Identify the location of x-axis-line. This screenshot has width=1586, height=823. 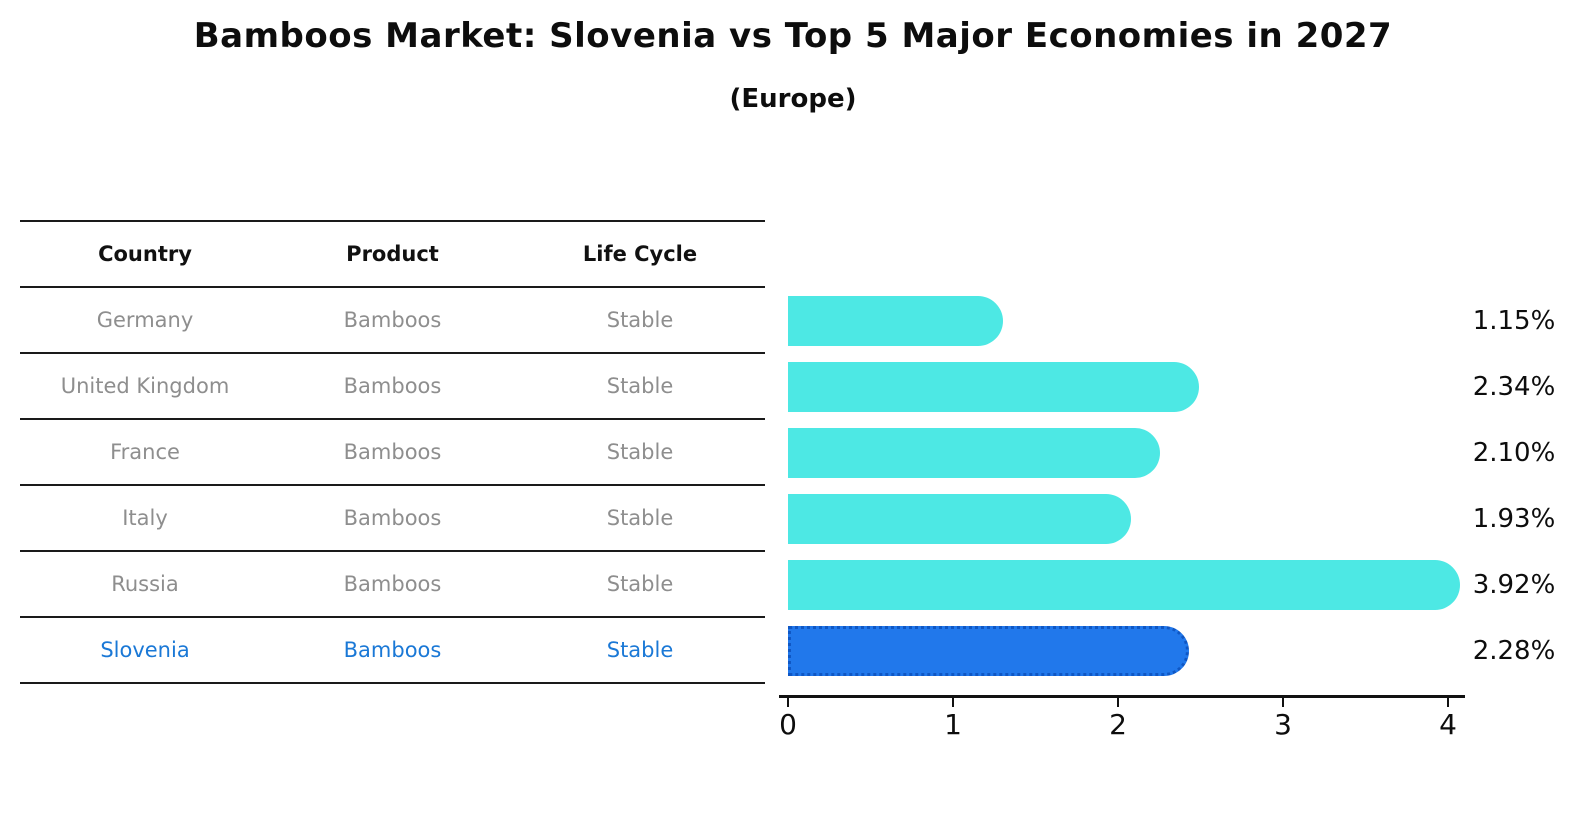
(1122, 696).